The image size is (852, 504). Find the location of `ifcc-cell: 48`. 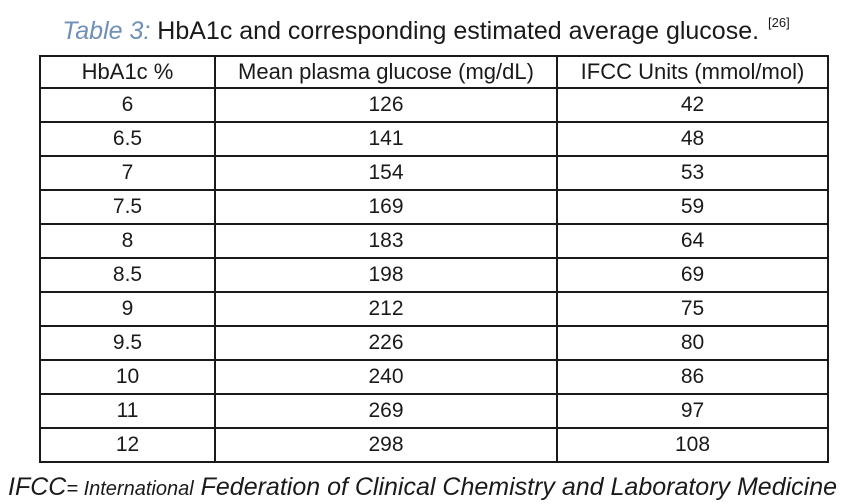

ifcc-cell: 48 is located at coordinates (692, 139).